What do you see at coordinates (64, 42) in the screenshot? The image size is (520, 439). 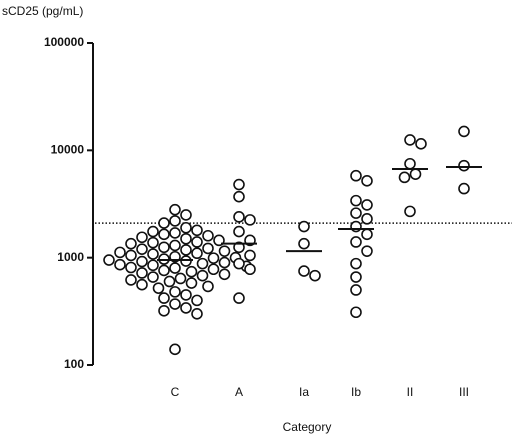 I see `y-tick-label: 100000` at bounding box center [64, 42].